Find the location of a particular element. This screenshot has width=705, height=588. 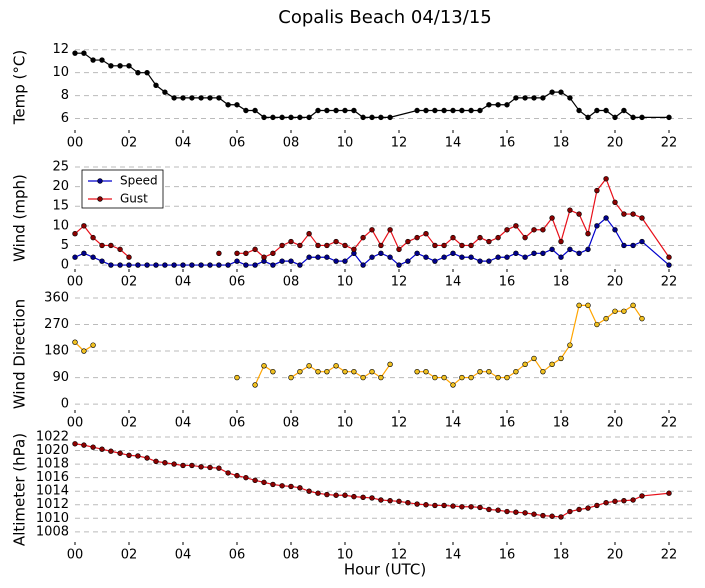

x-tick-label: 12 is located at coordinates (399, 555).